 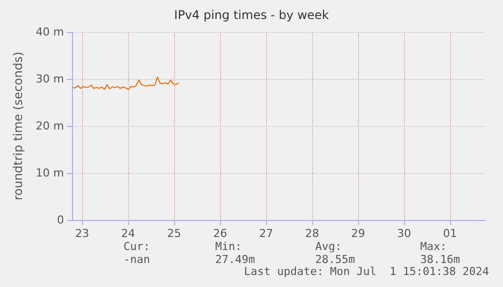 I want to click on text: Avg: 28.55m, so click(x=335, y=253).